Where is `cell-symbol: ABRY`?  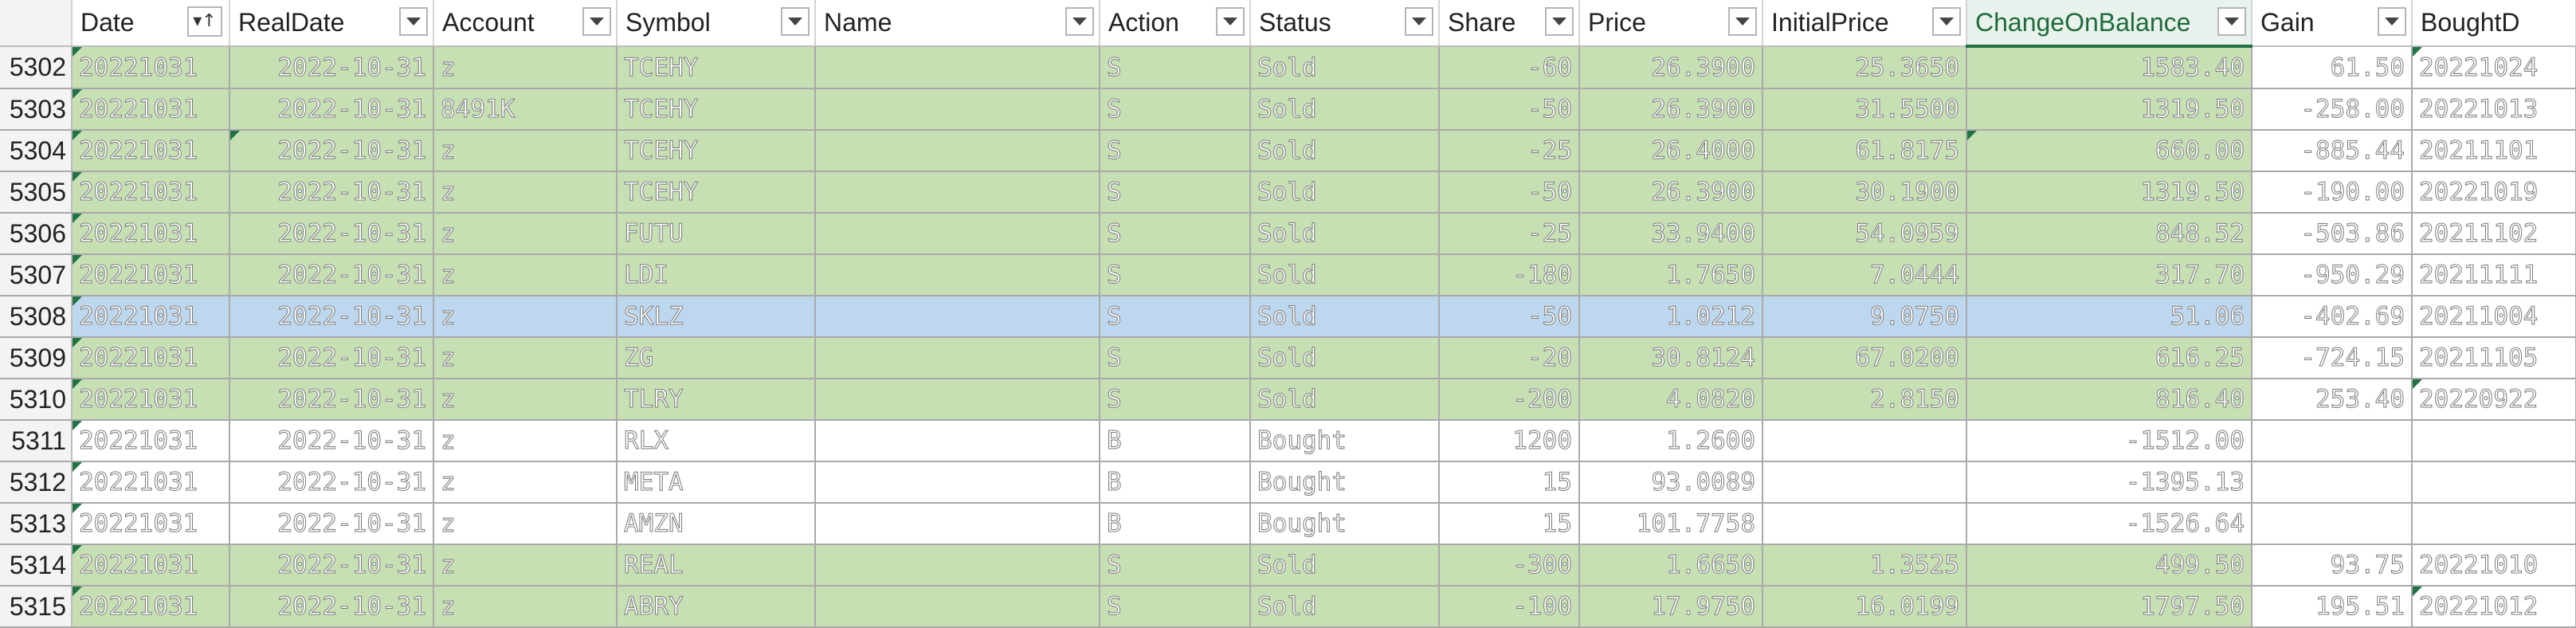 cell-symbol: ABRY is located at coordinates (716, 607).